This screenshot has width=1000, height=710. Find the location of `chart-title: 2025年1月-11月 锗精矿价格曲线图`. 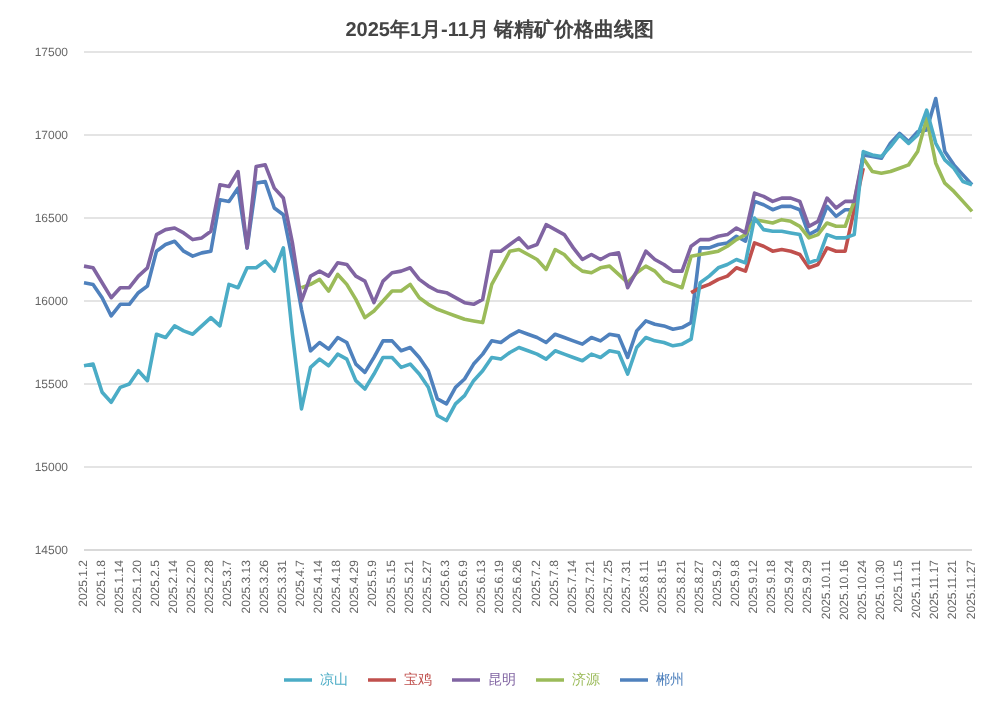

chart-title: 2025年1月-11月 锗精矿价格曲线图 is located at coordinates (500, 30).